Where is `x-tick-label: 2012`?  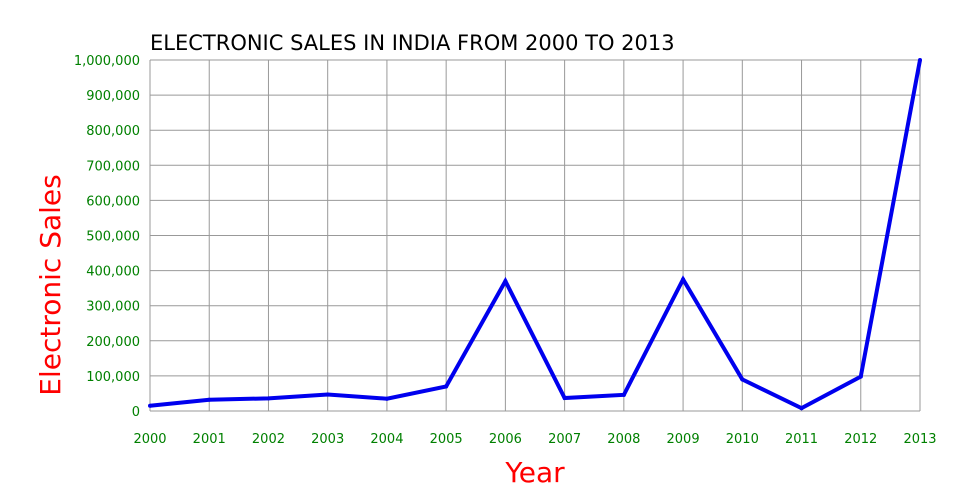 x-tick-label: 2012 is located at coordinates (860, 439).